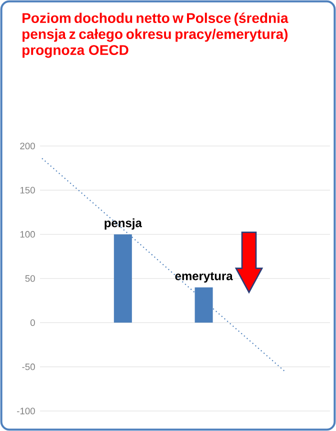 This screenshot has height=431, width=336. What do you see at coordinates (28, 367) in the screenshot?
I see `y-tick-label: -50` at bounding box center [28, 367].